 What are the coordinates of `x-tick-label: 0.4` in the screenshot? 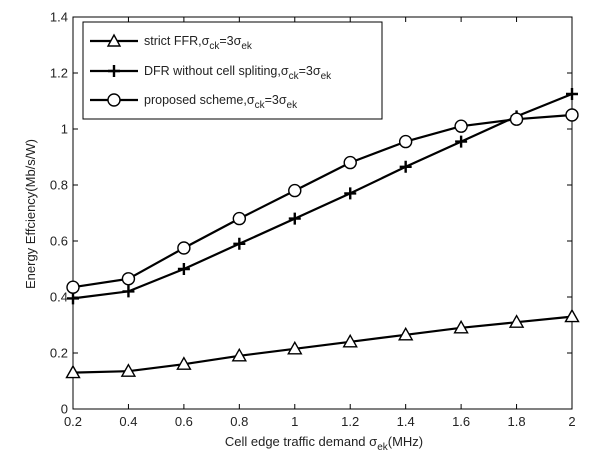 It's located at (128, 421).